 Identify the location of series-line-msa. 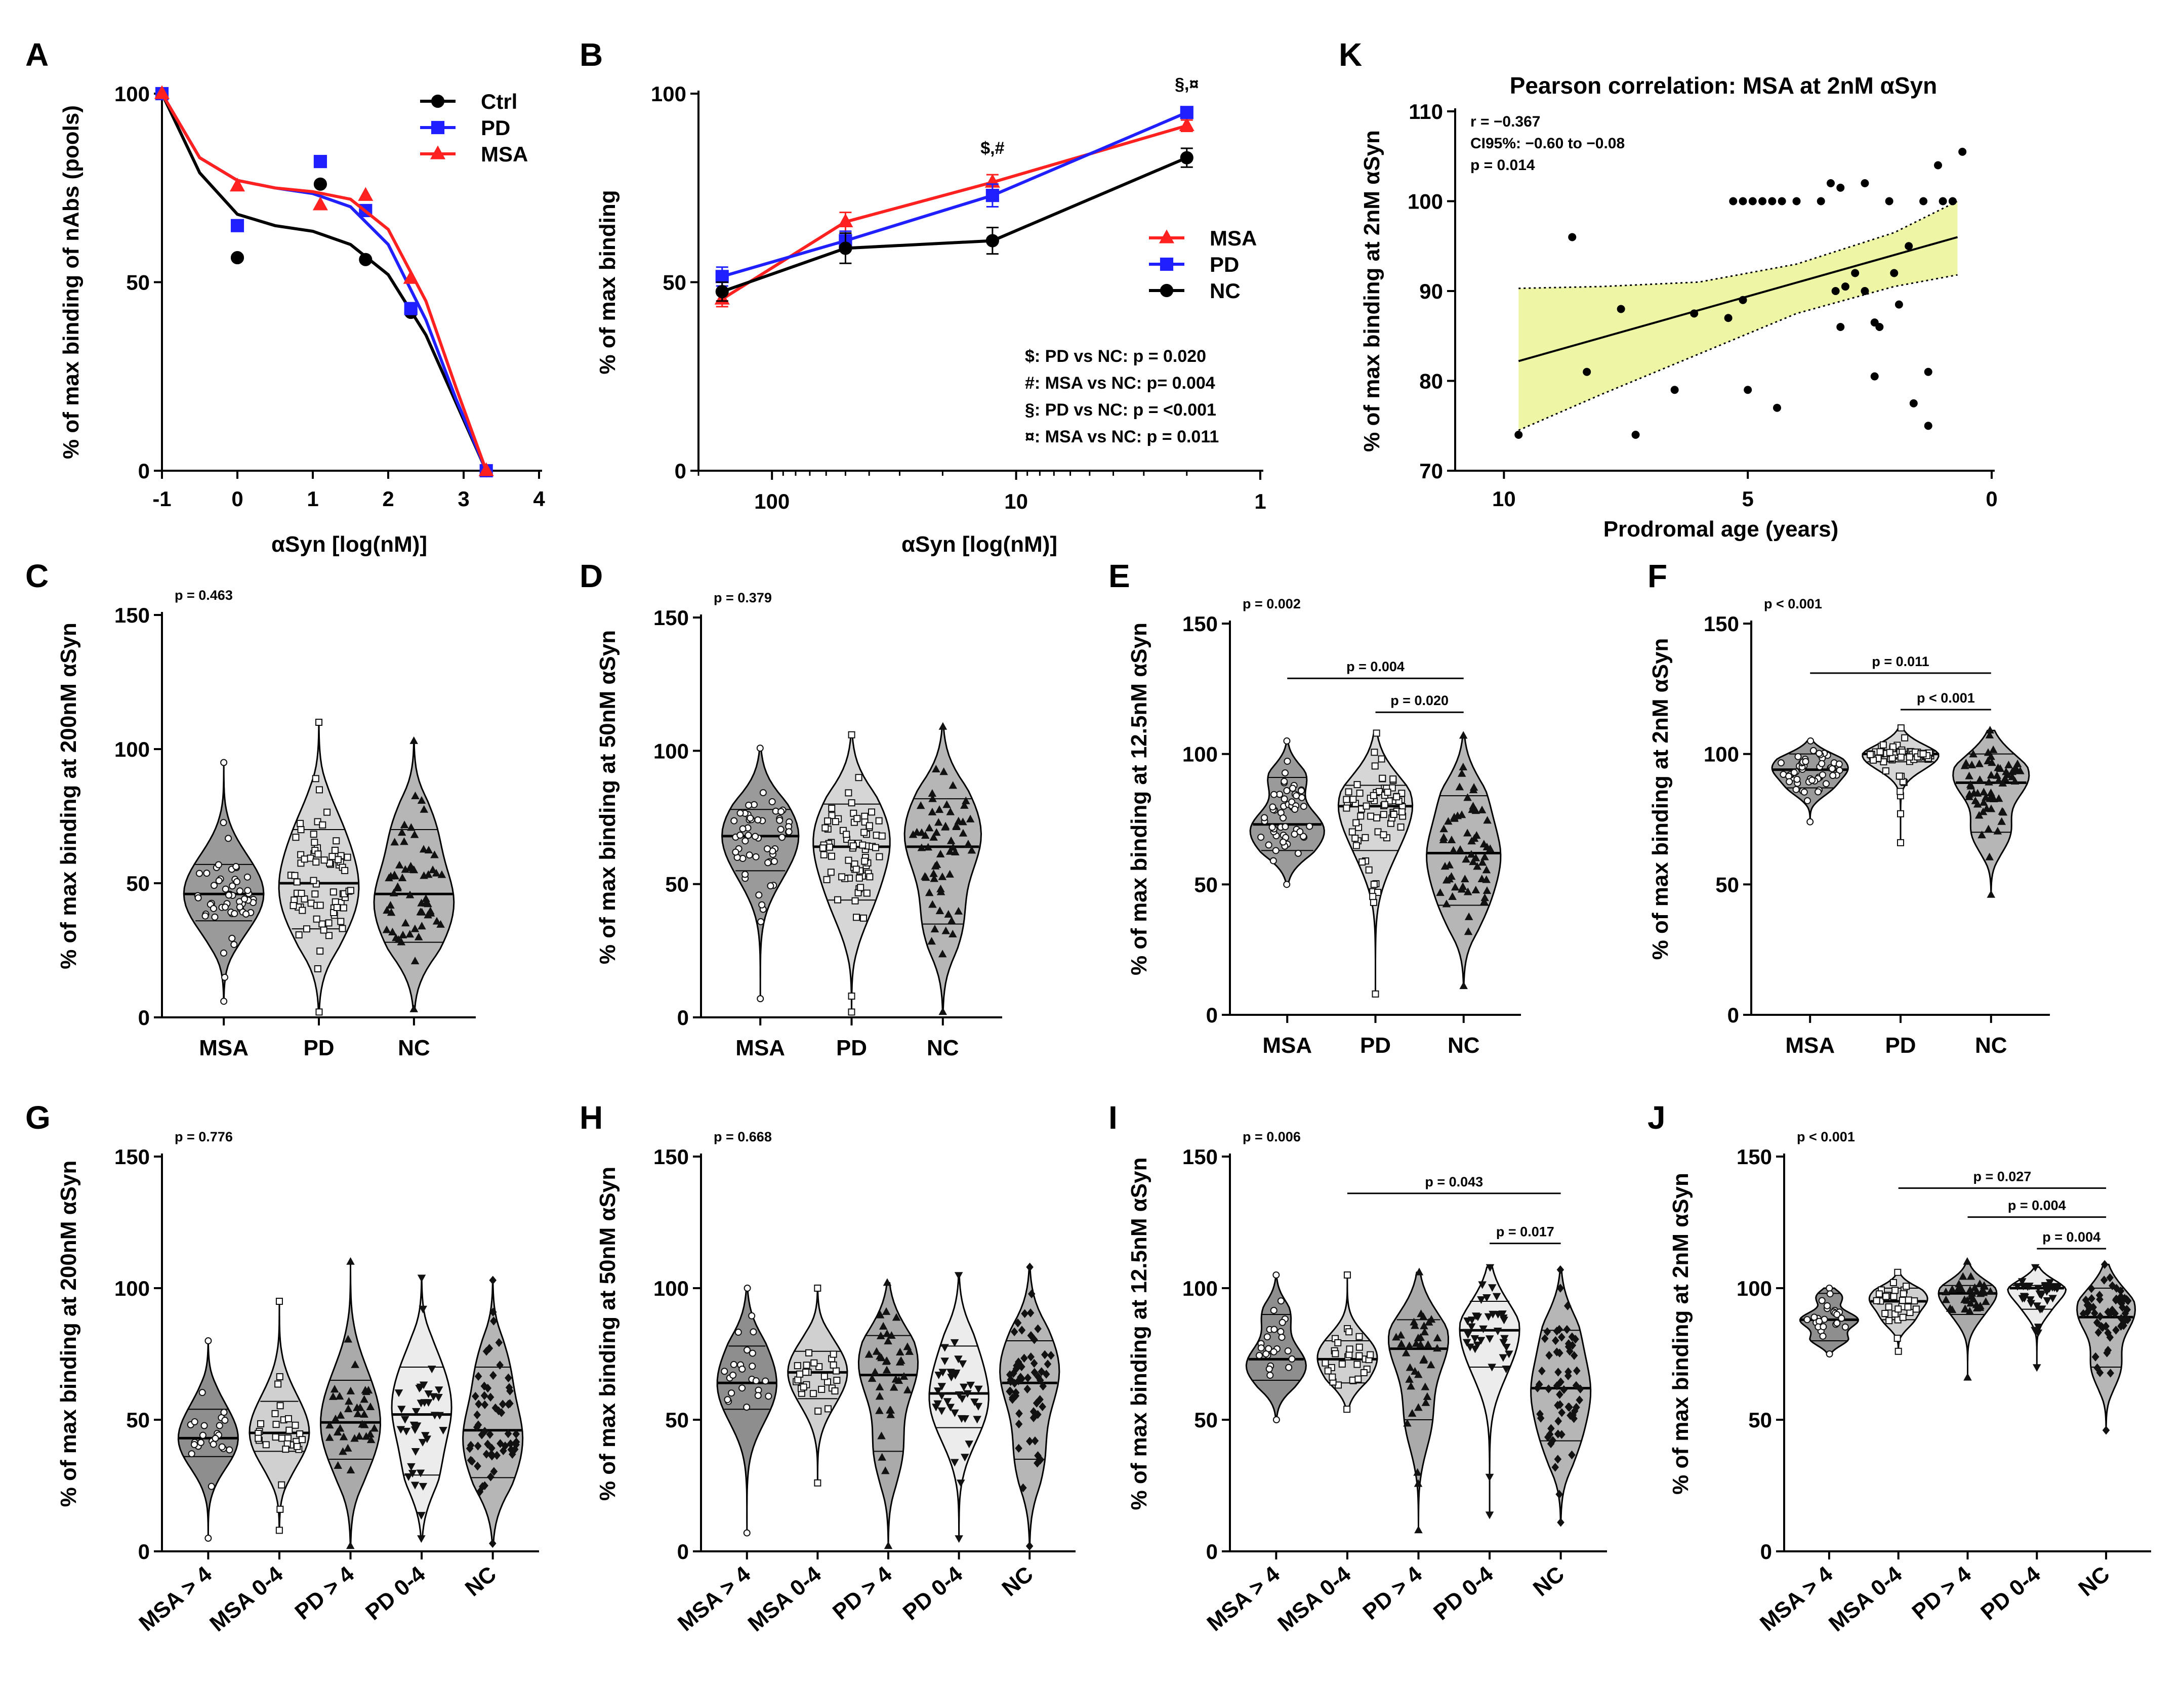
(954, 213).